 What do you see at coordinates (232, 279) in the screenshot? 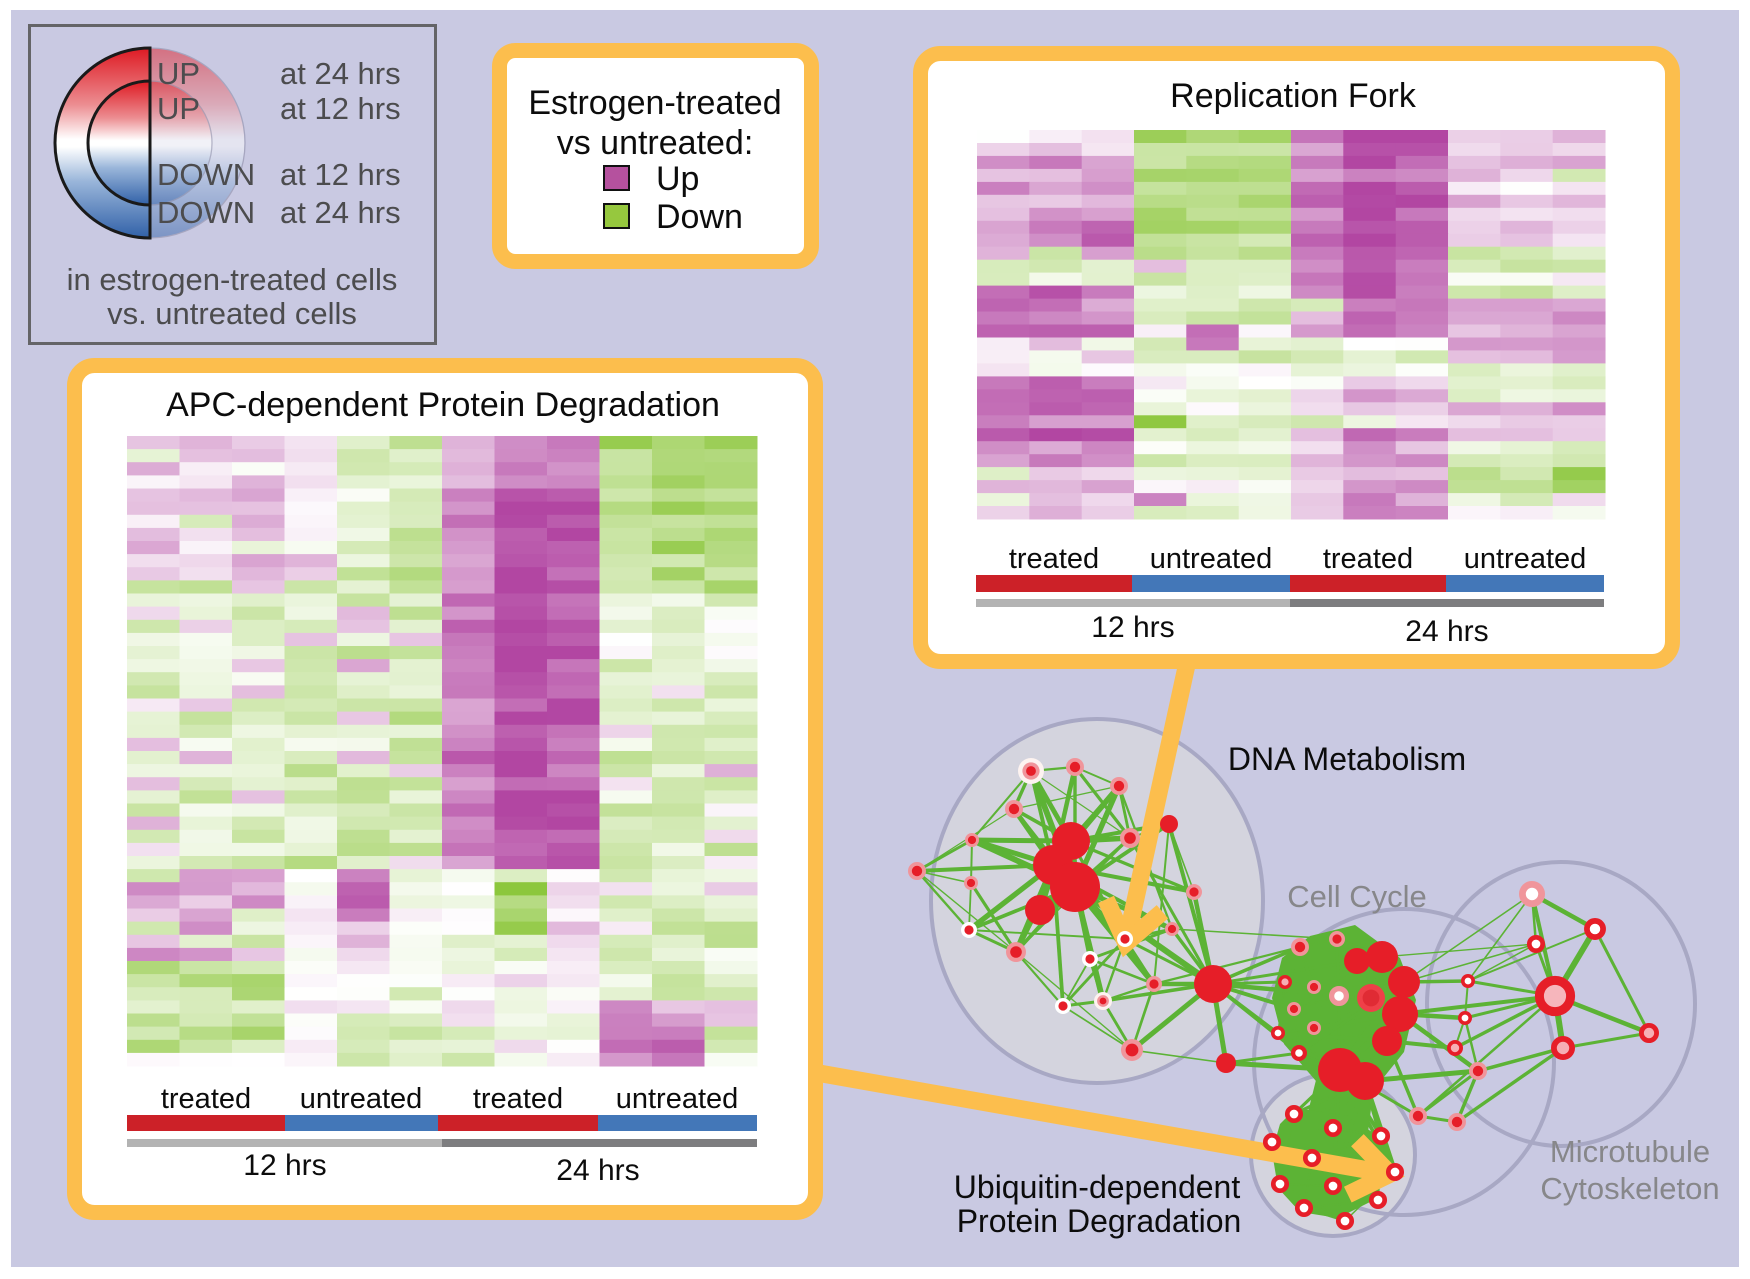
I see `svg-text: in estrogen-treated cells` at bounding box center [232, 279].